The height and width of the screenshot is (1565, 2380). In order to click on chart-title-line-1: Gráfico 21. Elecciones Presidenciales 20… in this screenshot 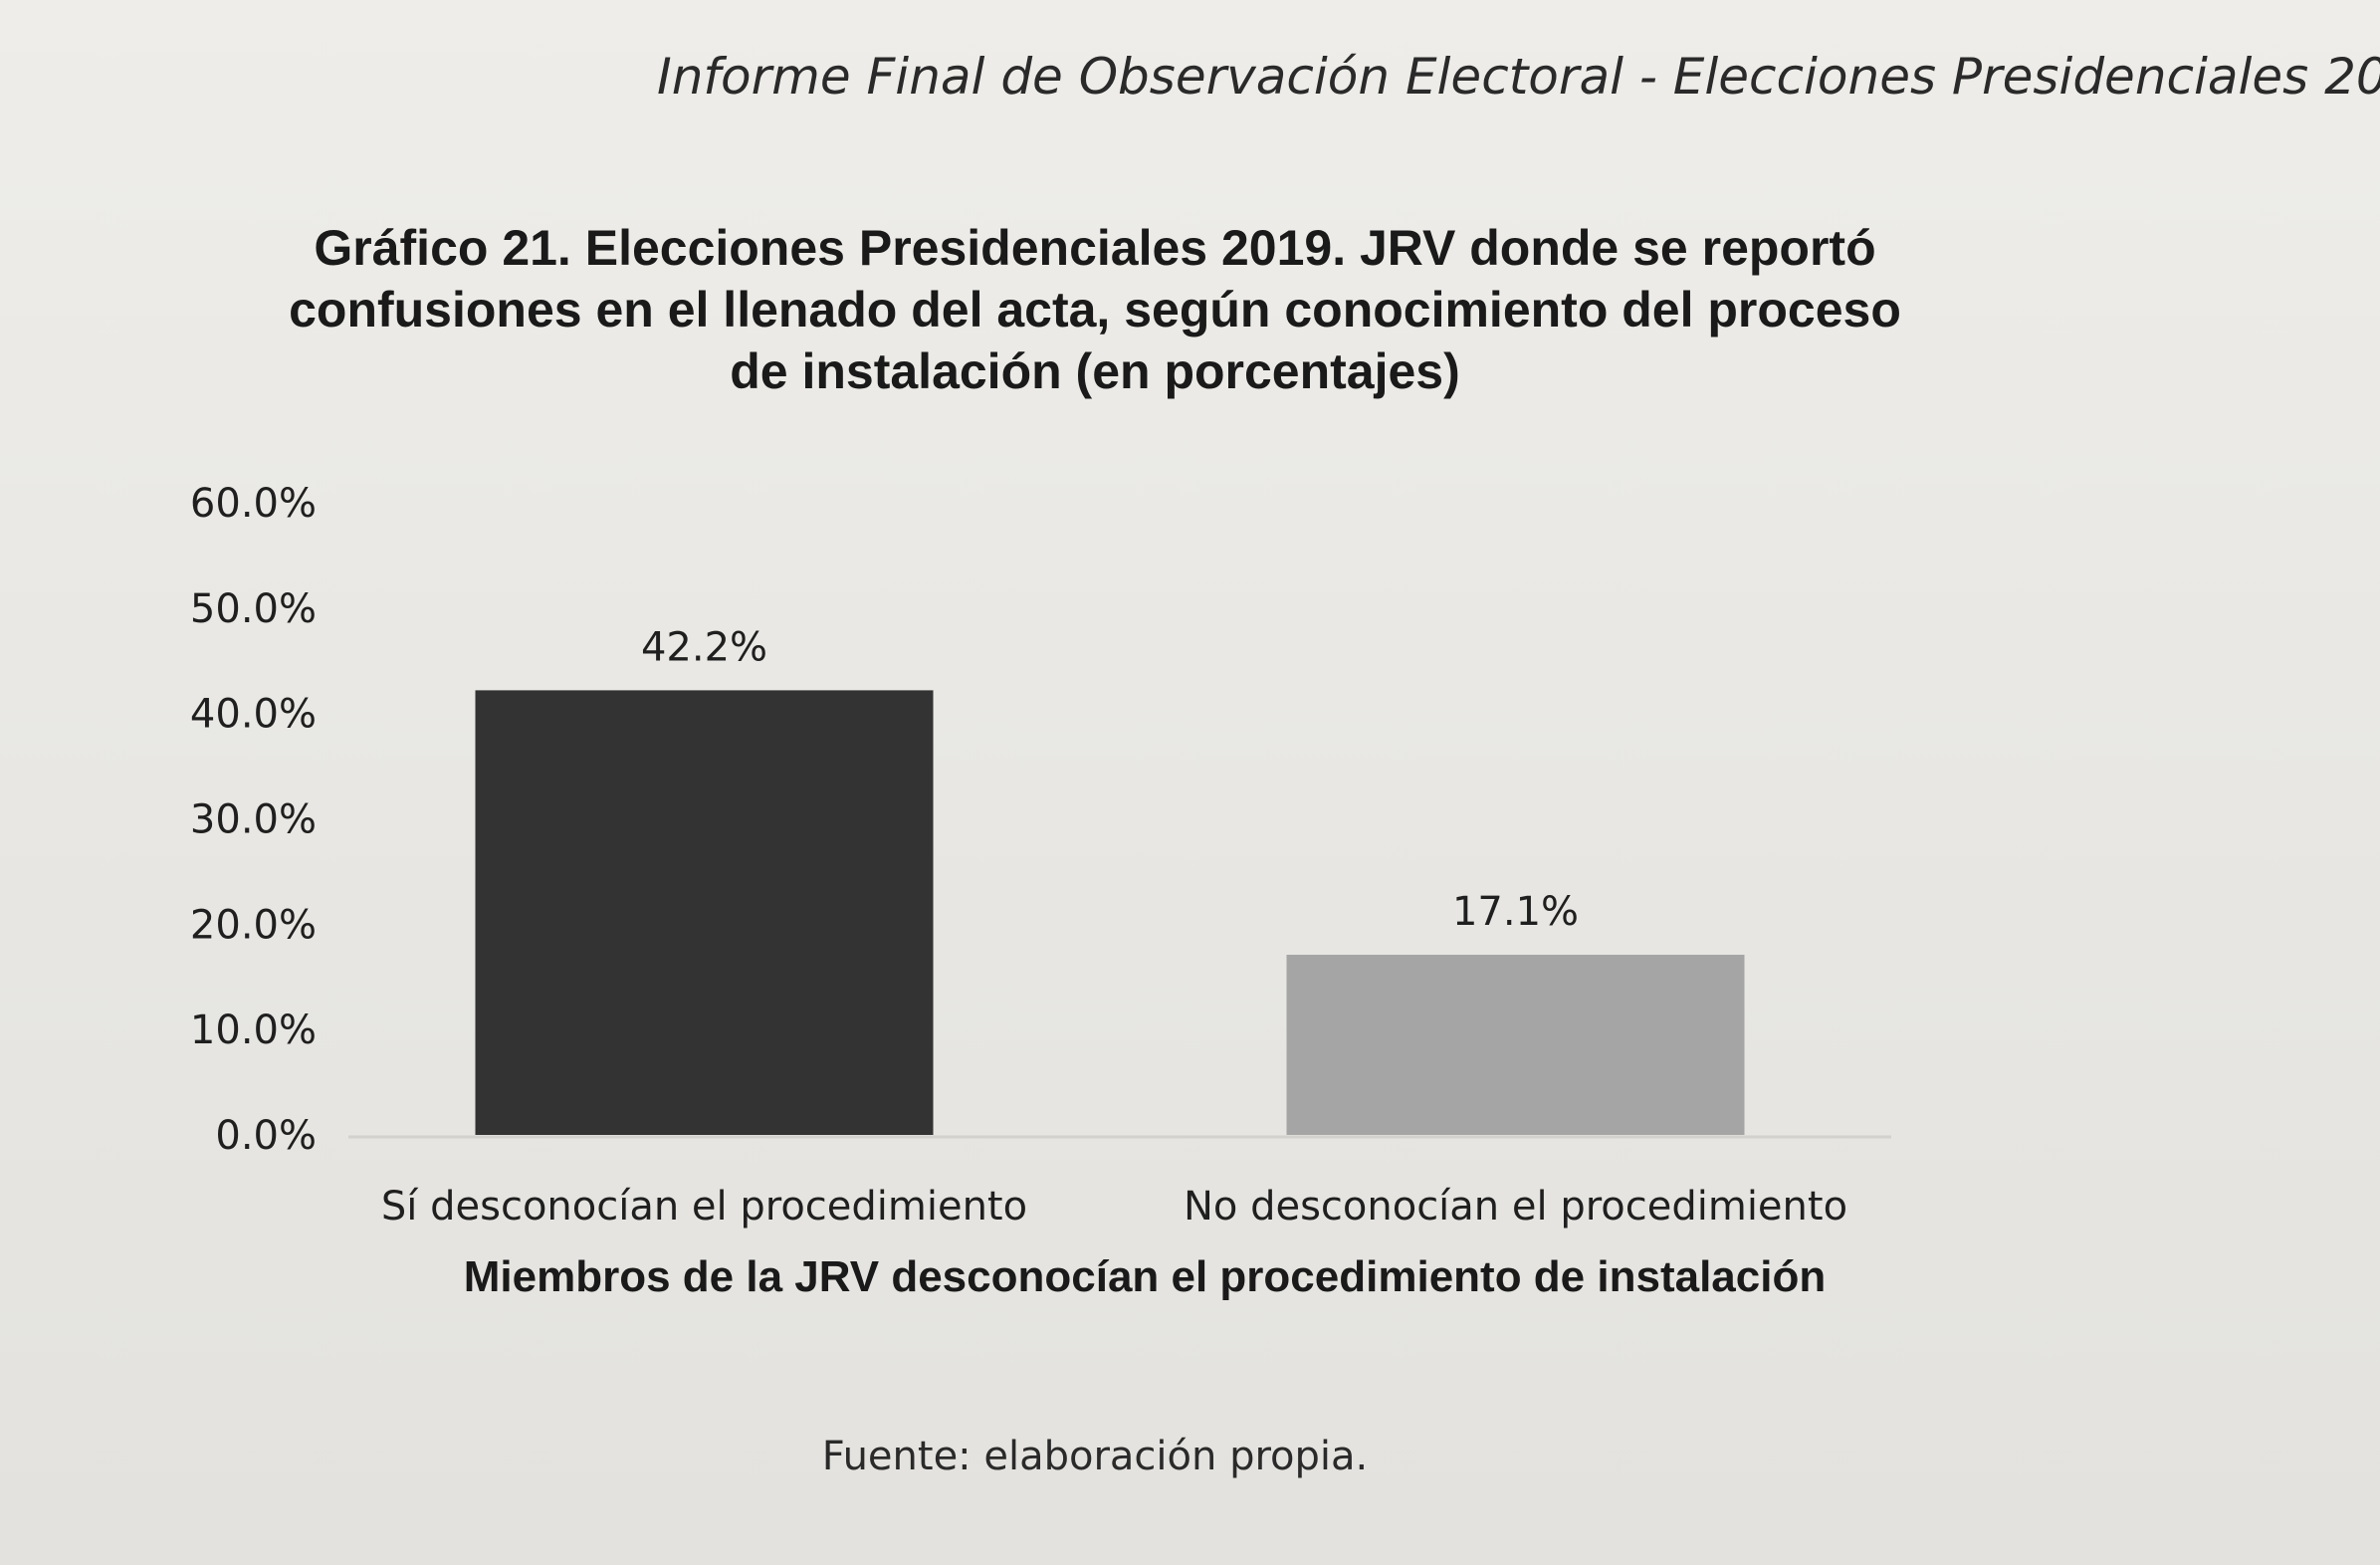, I will do `click(1095, 248)`.